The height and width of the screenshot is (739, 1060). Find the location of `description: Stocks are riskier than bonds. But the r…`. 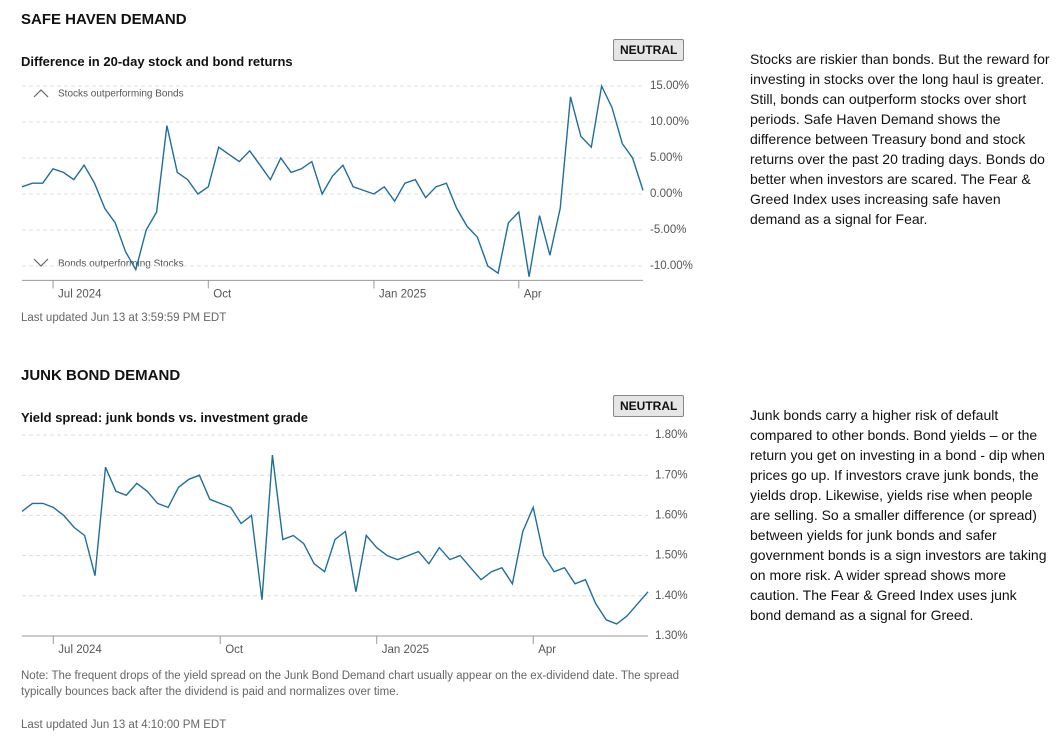

description: Stocks are riskier than bonds. But the r… is located at coordinates (900, 139).